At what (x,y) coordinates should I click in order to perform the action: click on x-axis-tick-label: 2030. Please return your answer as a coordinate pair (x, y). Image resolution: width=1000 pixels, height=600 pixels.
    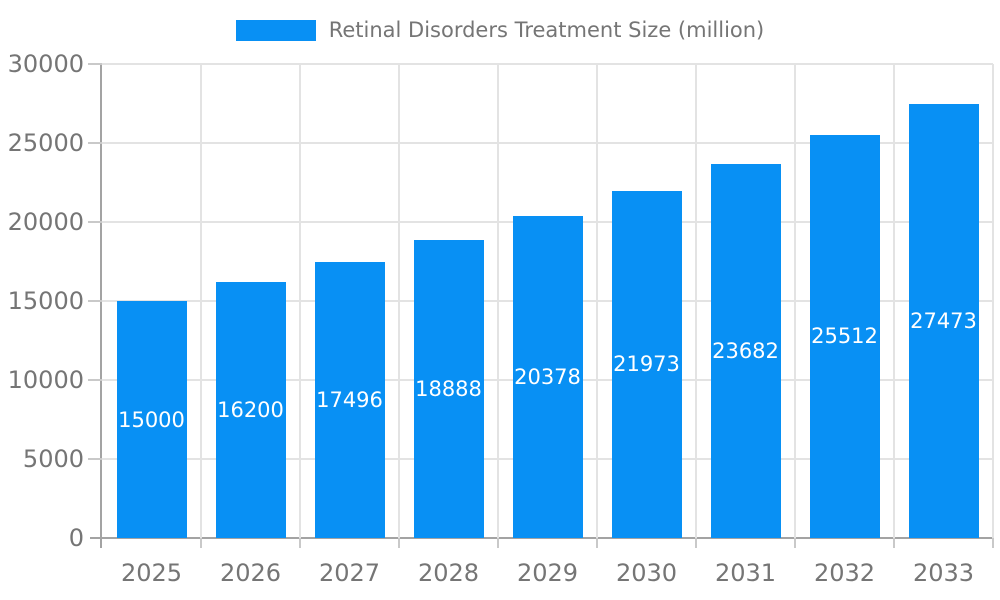
    Looking at the image, I should click on (646, 573).